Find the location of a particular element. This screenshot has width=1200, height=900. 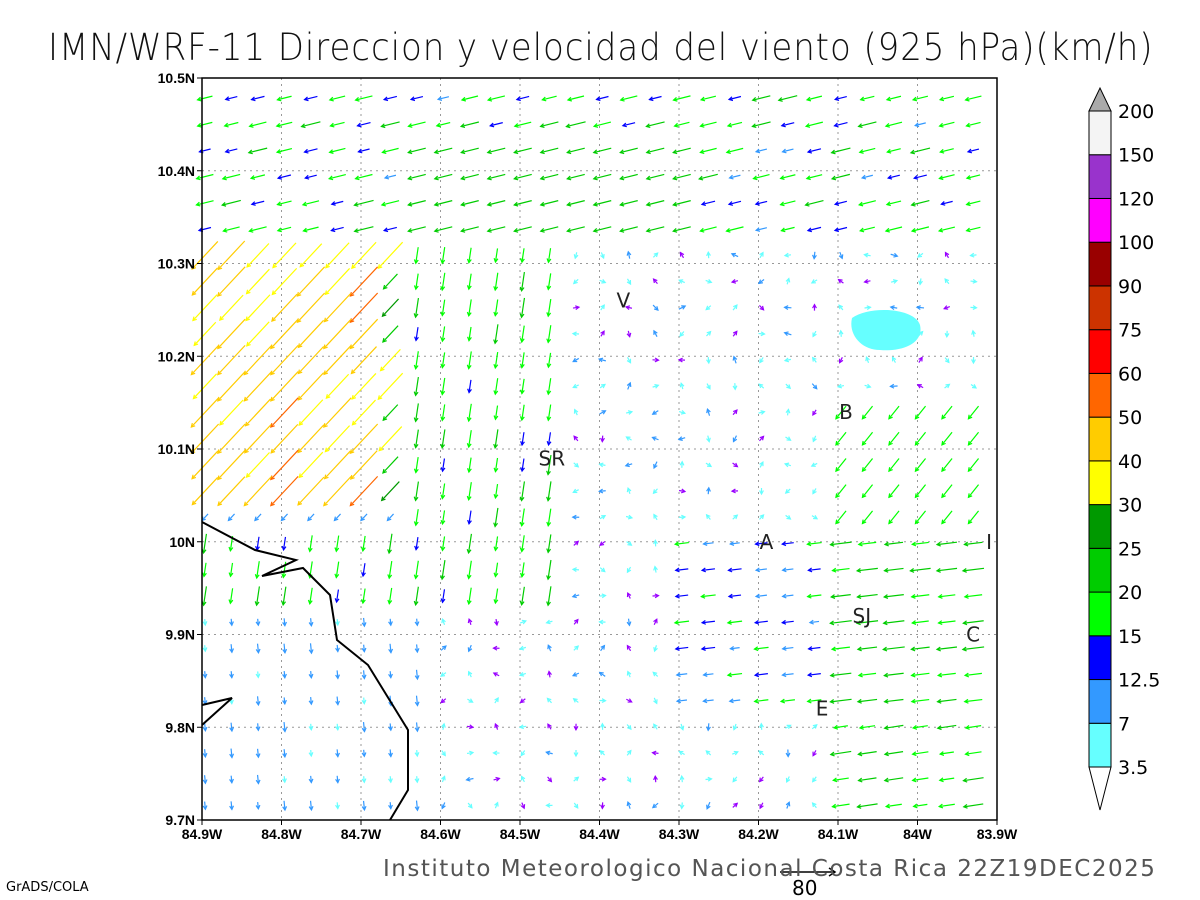

colorbar-swatch is located at coordinates (1100, 439).